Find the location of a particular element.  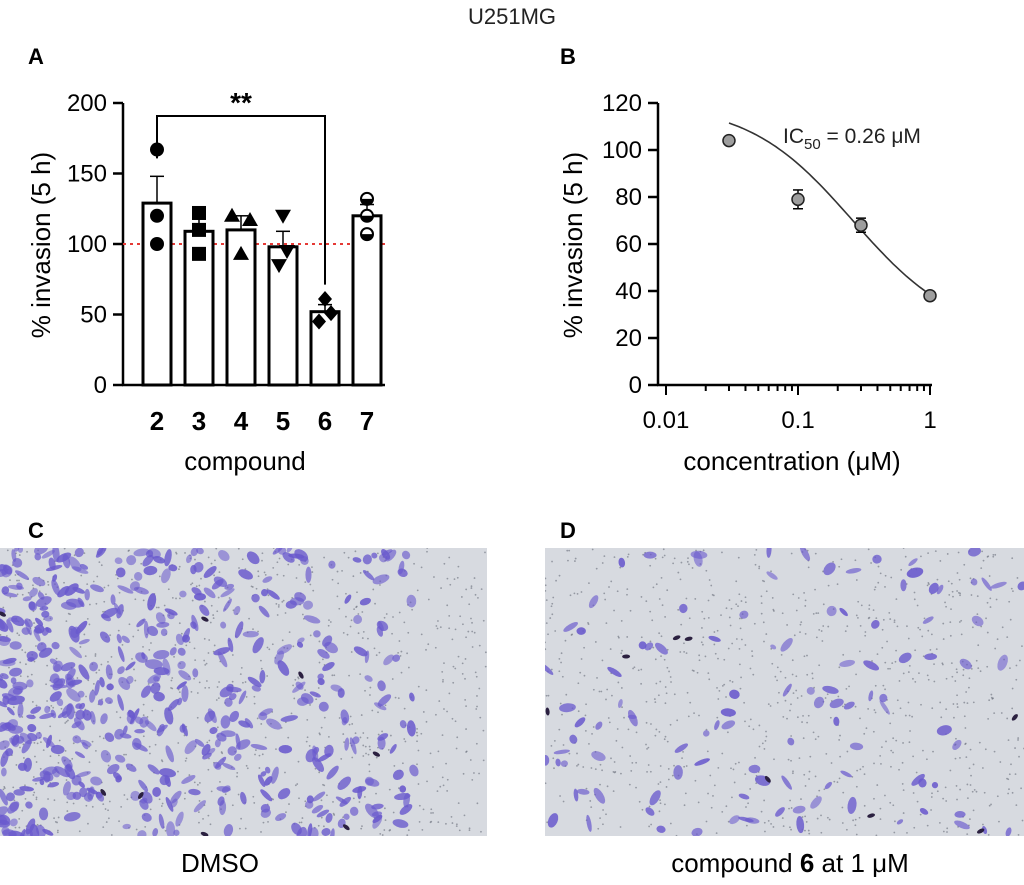

caption-compound-6-prefix: compound is located at coordinates (735, 863).